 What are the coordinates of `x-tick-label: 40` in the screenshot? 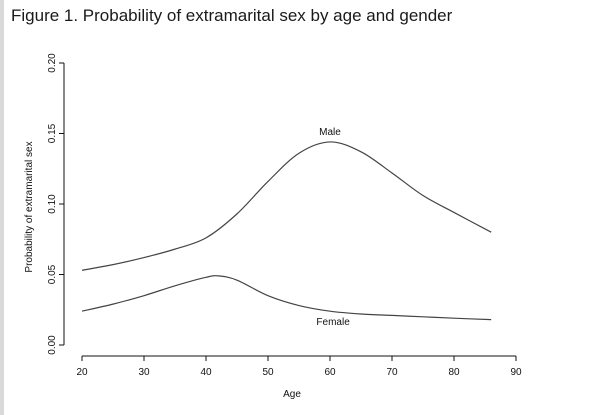 It's located at (206, 372).